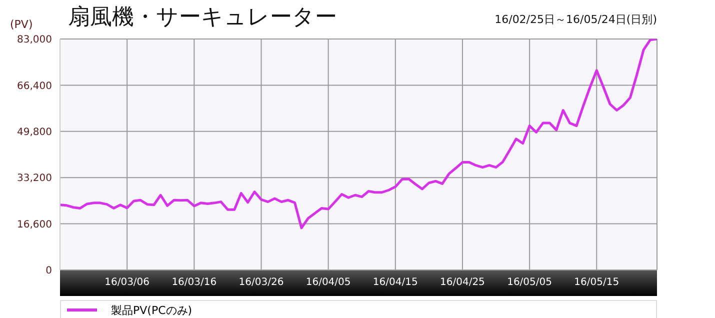 Image resolution: width=715 pixels, height=318 pixels. What do you see at coordinates (462, 282) in the screenshot?
I see `x-tick-label: 16/04/25` at bounding box center [462, 282].